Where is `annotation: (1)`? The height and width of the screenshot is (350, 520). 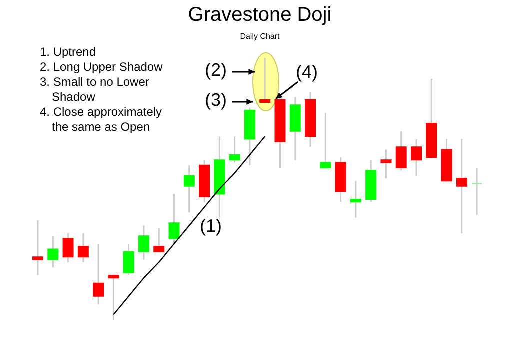
annotation: (1) is located at coordinates (211, 226).